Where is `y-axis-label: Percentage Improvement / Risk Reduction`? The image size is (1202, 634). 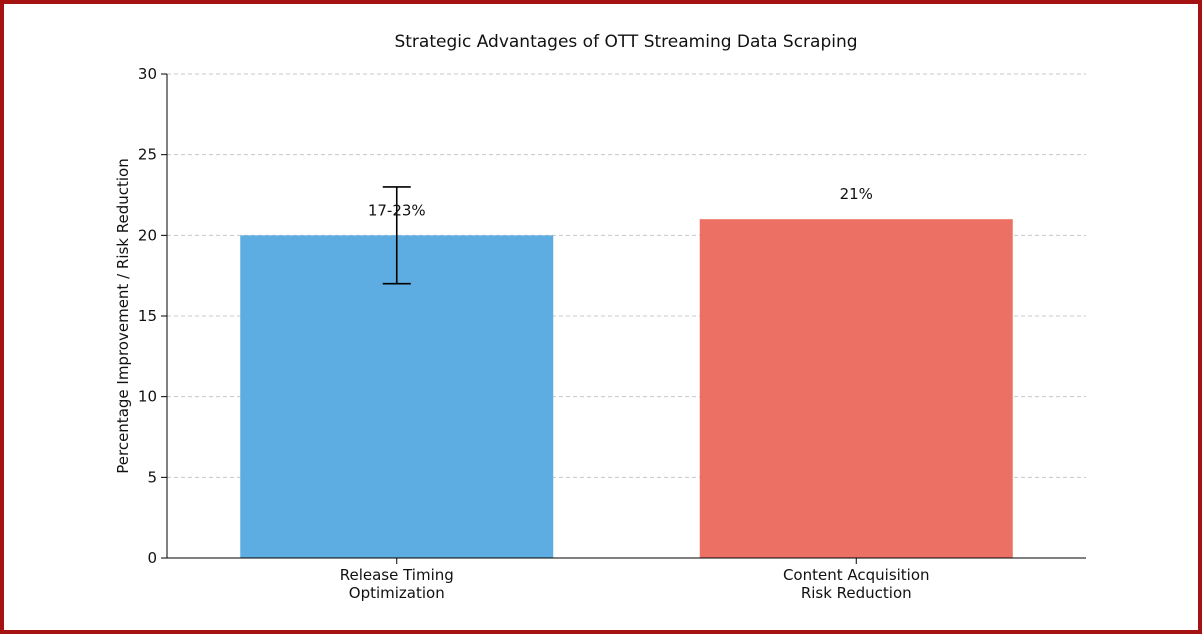
y-axis-label: Percentage Improvement / Risk Reduction is located at coordinates (123, 316).